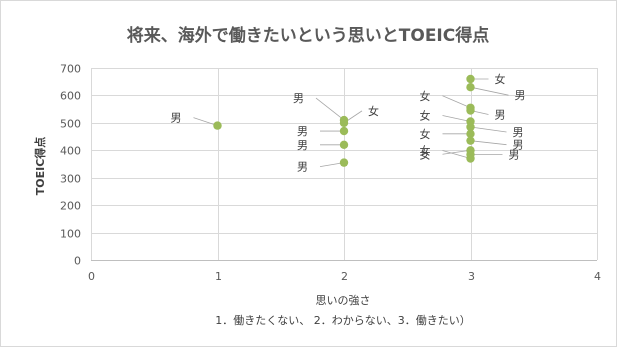  What do you see at coordinates (308, 35) in the screenshot?
I see `chart-title: 将来、海外で働きたいという思いとTOEIC得点` at bounding box center [308, 35].